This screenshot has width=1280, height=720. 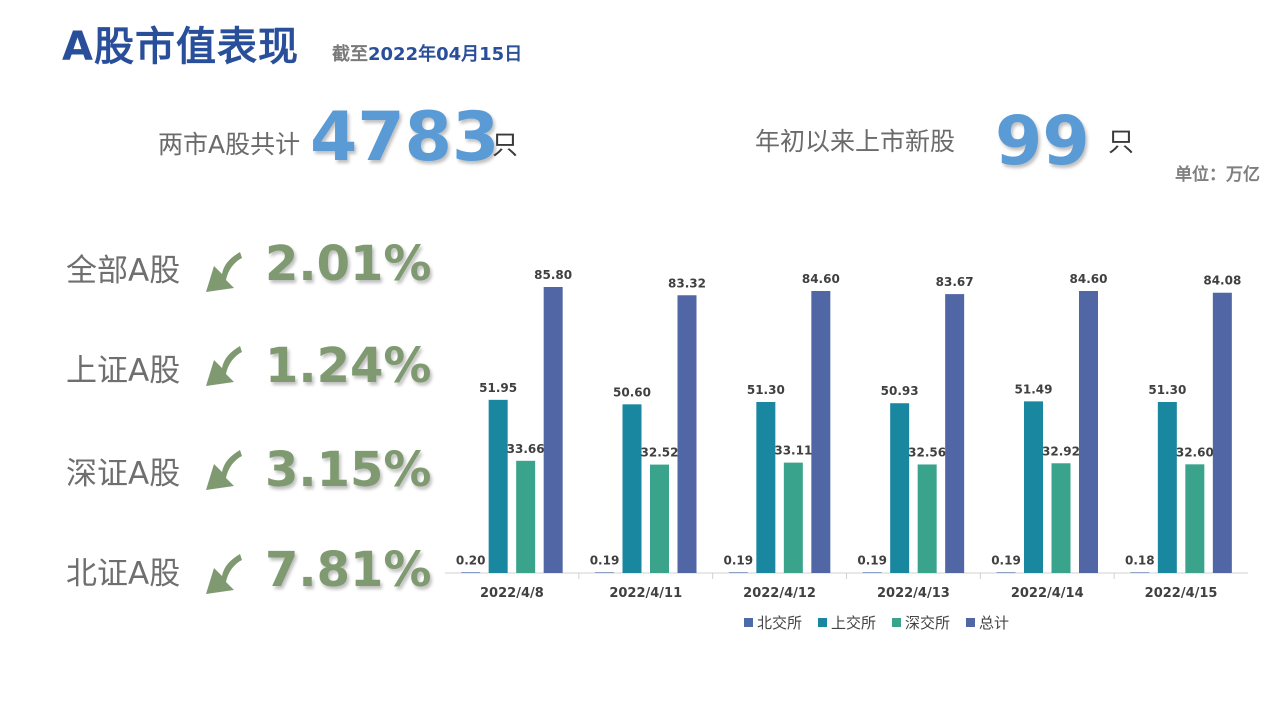 What do you see at coordinates (445, 54) in the screenshot?
I see `as-of-date-value: 2022年04月15日` at bounding box center [445, 54].